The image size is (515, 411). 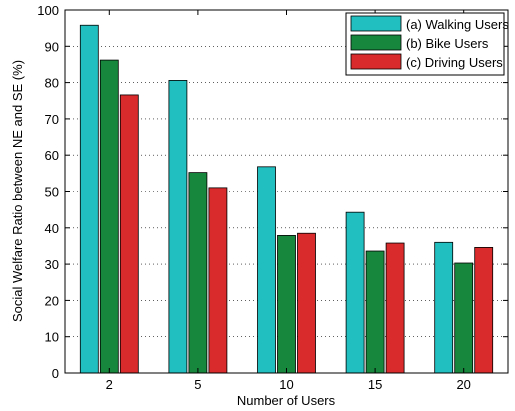 What do you see at coordinates (375, 384) in the screenshot?
I see `x-tick-label: 15` at bounding box center [375, 384].